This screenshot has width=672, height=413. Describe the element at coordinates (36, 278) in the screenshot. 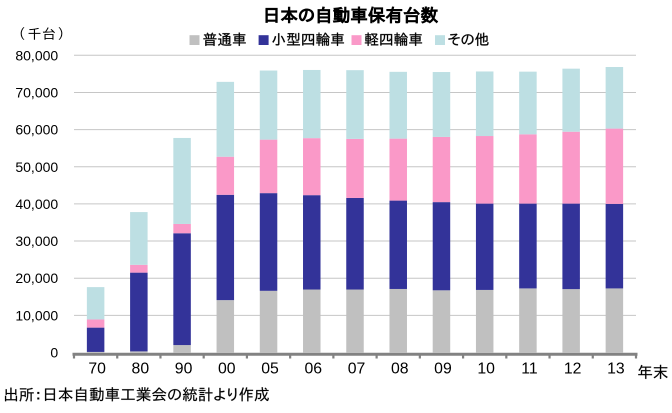

I see `svg-text: 20,000` at that location.